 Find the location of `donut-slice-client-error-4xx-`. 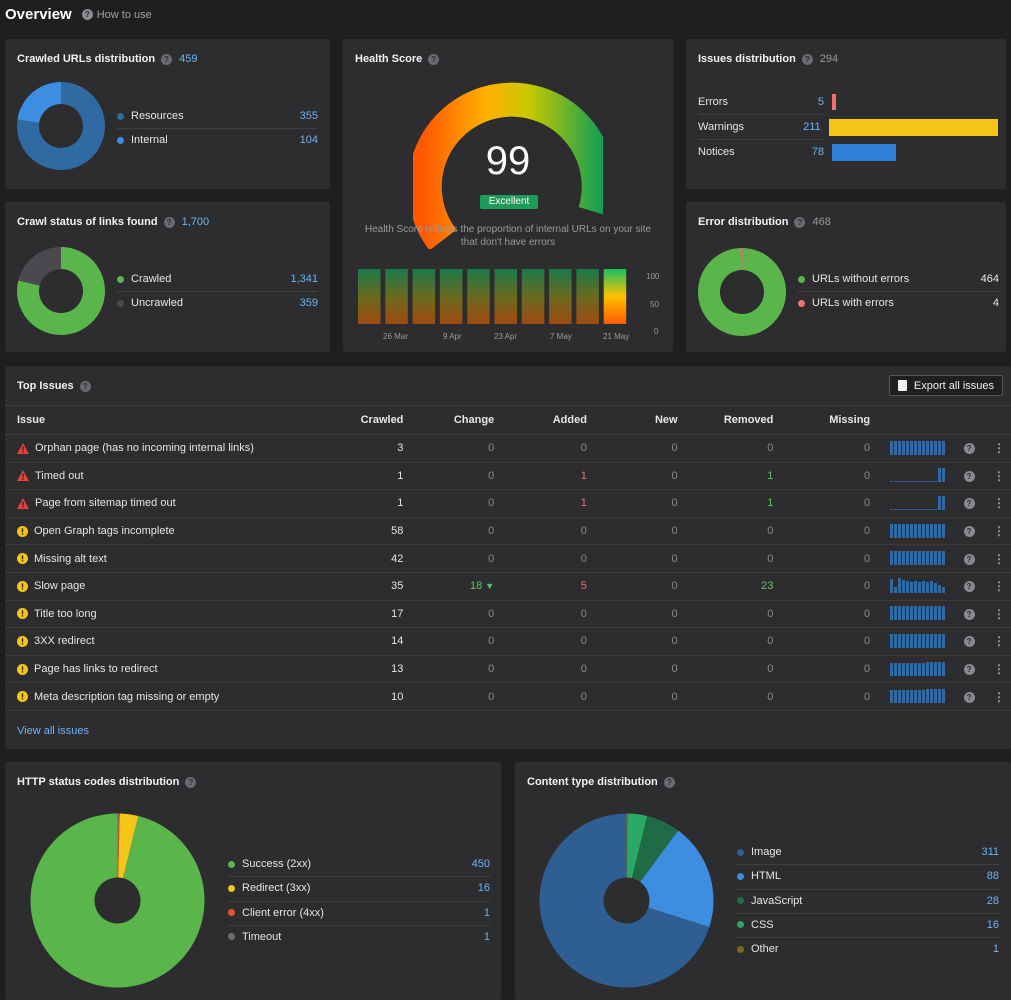

donut-slice-client-error-4xx- is located at coordinates (118, 845).